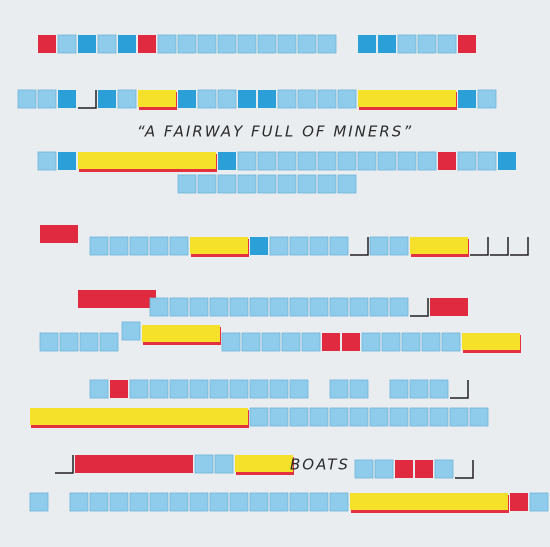 Image resolution: width=550 pixels, height=547 pixels. What do you see at coordinates (275, 132) in the screenshot?
I see `title: “A FAIRWAY FULL OF MINERS”` at bounding box center [275, 132].